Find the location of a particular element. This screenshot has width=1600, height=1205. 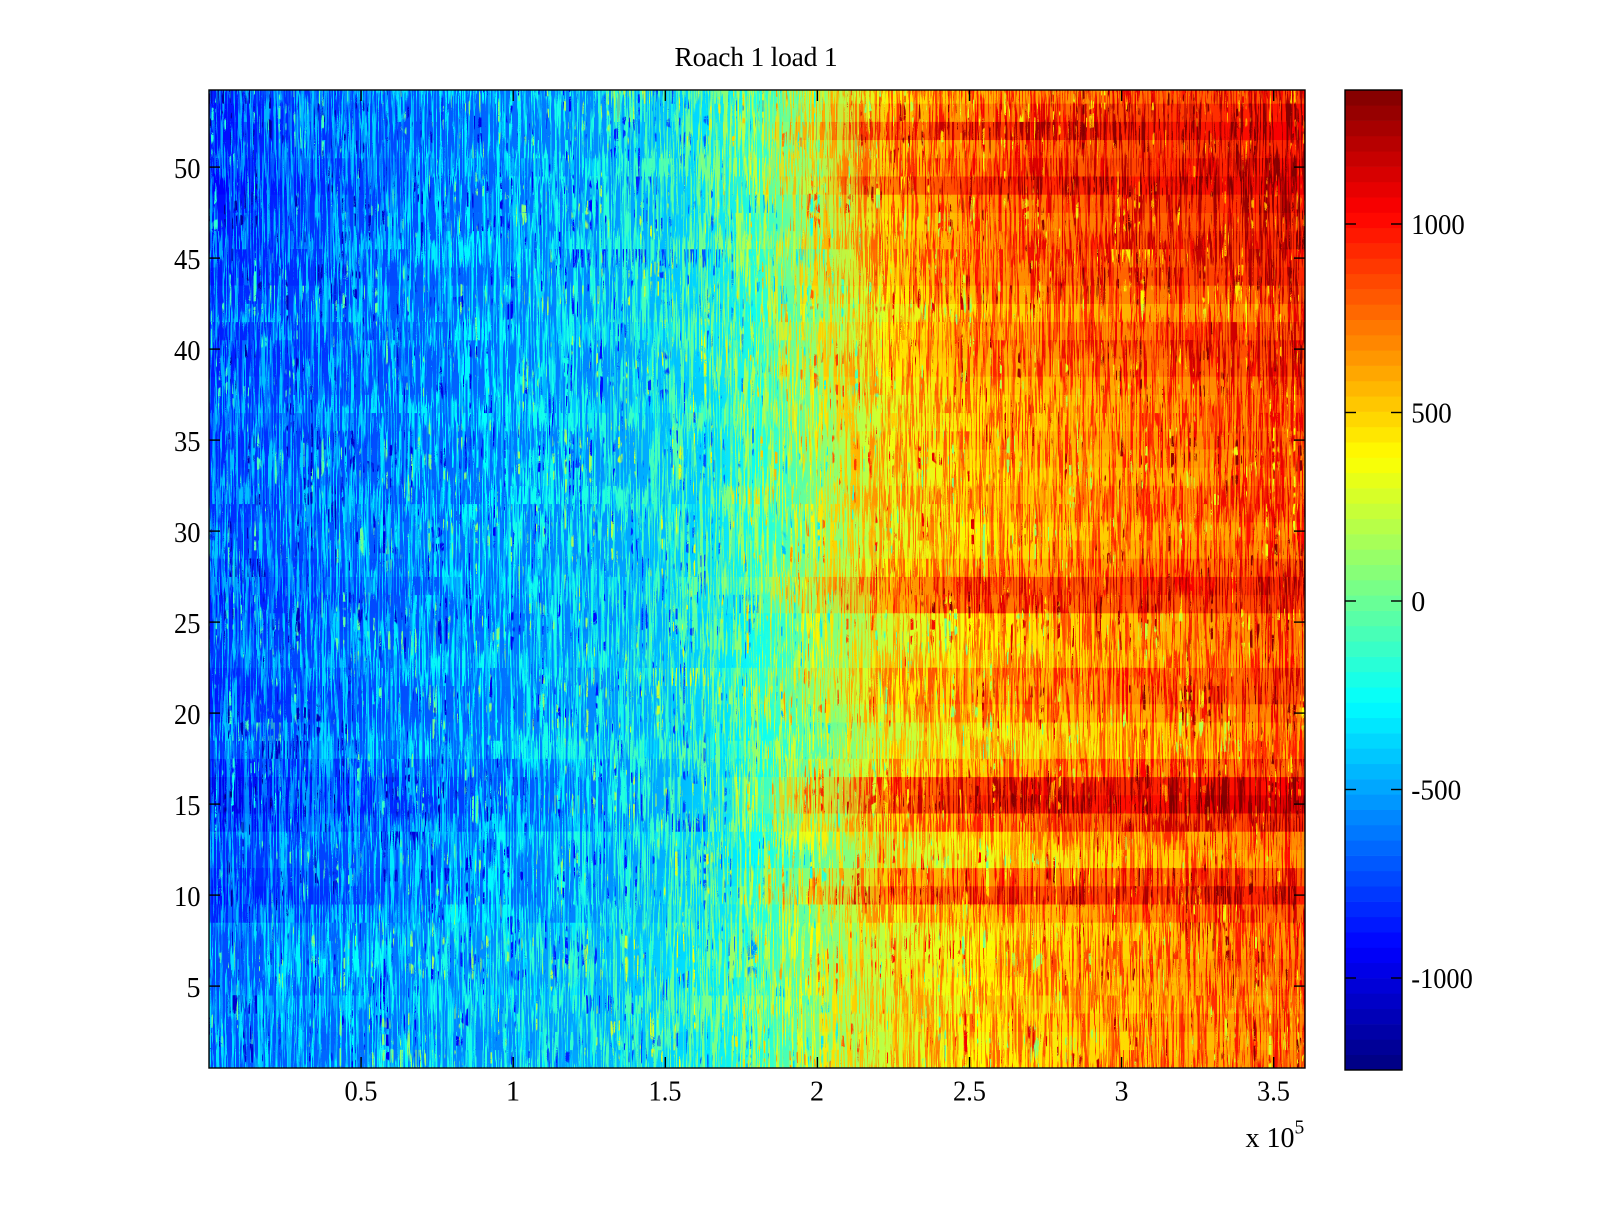

svg-text: 500 is located at coordinates (1431, 413).